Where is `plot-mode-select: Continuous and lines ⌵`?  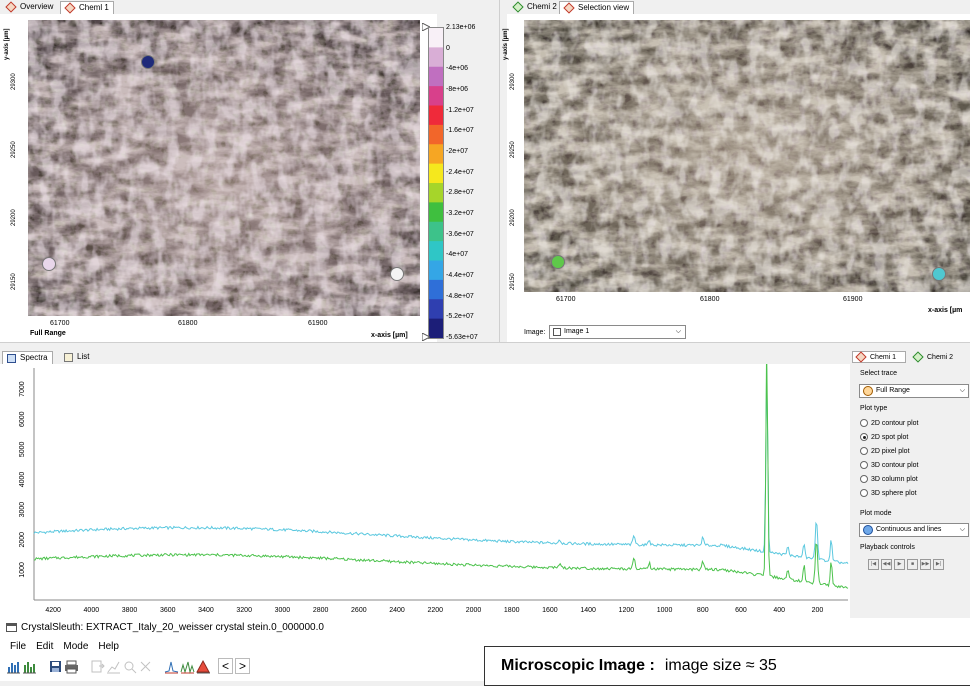
plot-mode-select: Continuous and lines ⌵ is located at coordinates (914, 530).